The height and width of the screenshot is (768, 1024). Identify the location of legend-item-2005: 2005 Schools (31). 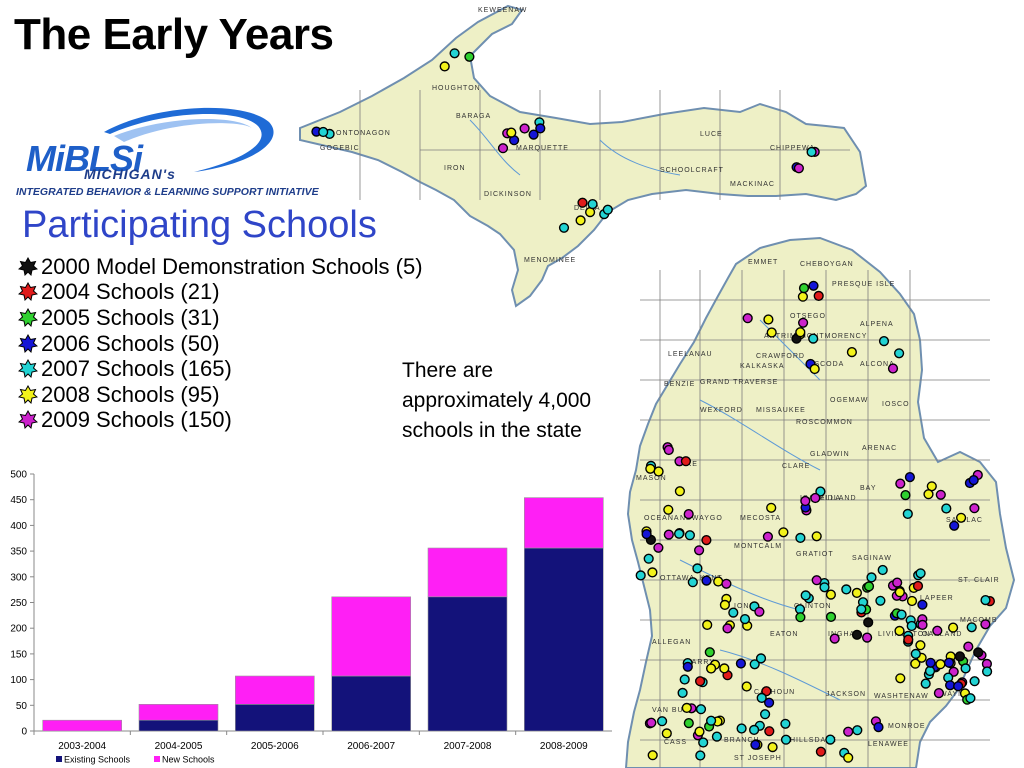
(220, 318).